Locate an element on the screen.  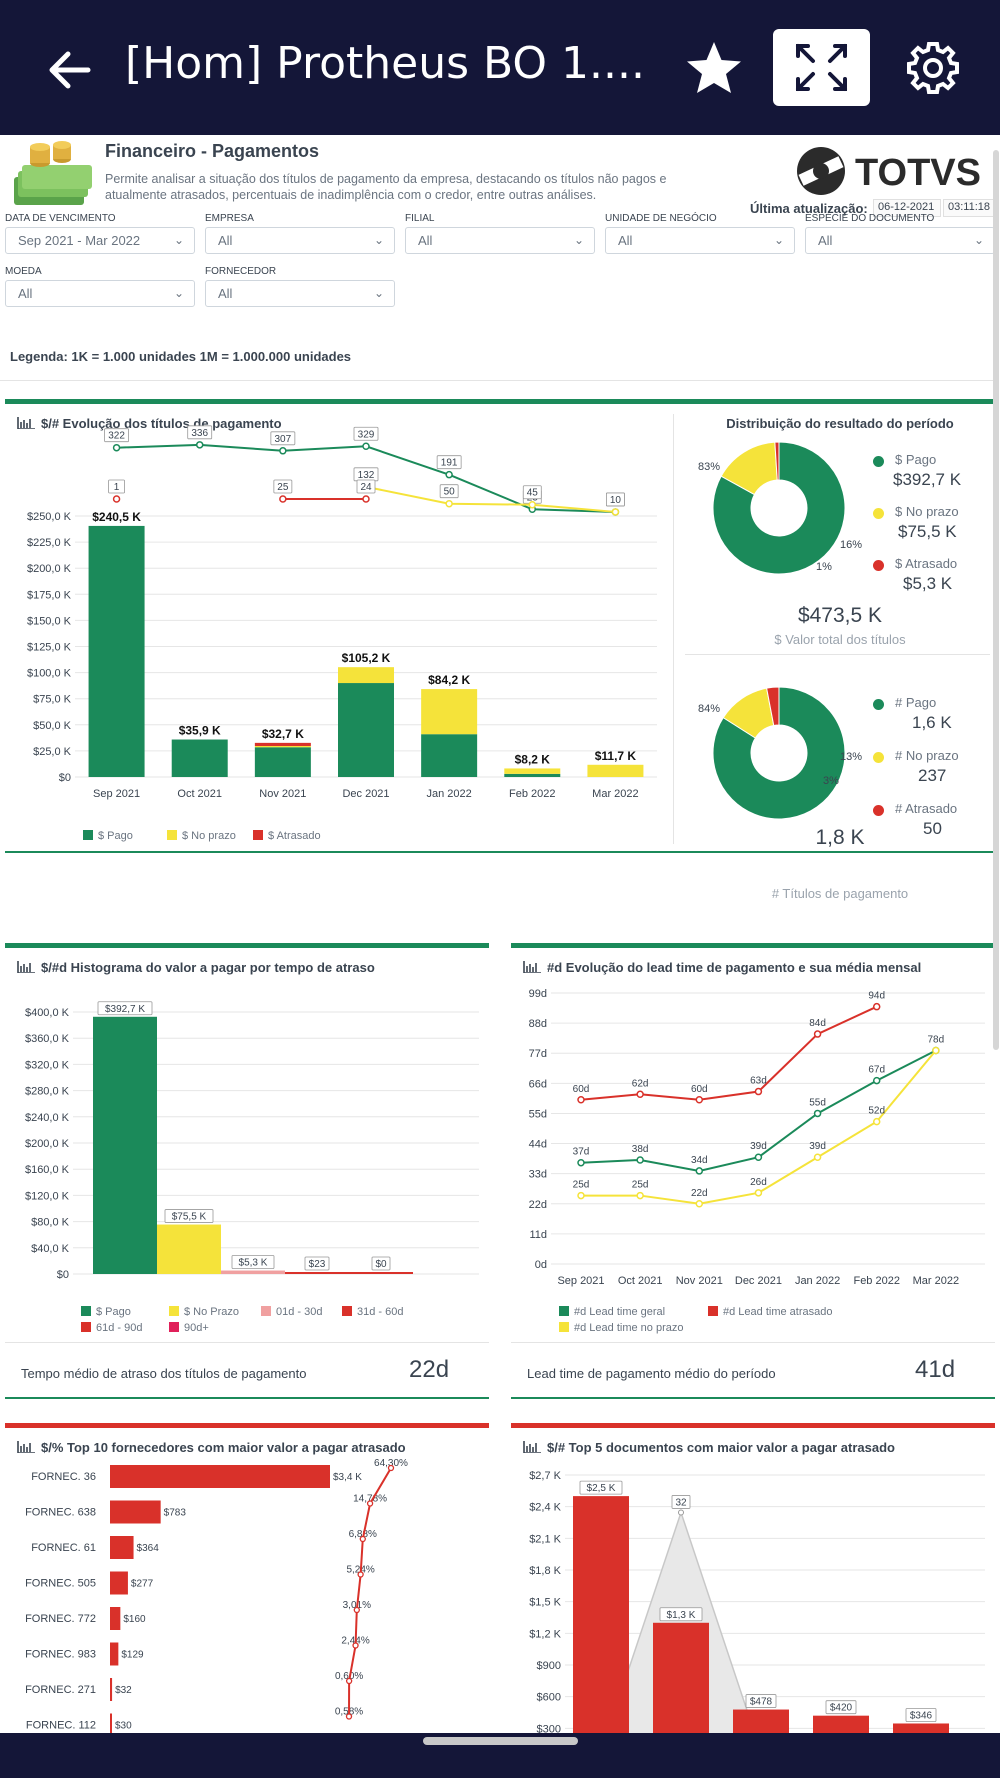
legend-lead-geral: #d Lead time geral is located at coordinates (612, 1312).